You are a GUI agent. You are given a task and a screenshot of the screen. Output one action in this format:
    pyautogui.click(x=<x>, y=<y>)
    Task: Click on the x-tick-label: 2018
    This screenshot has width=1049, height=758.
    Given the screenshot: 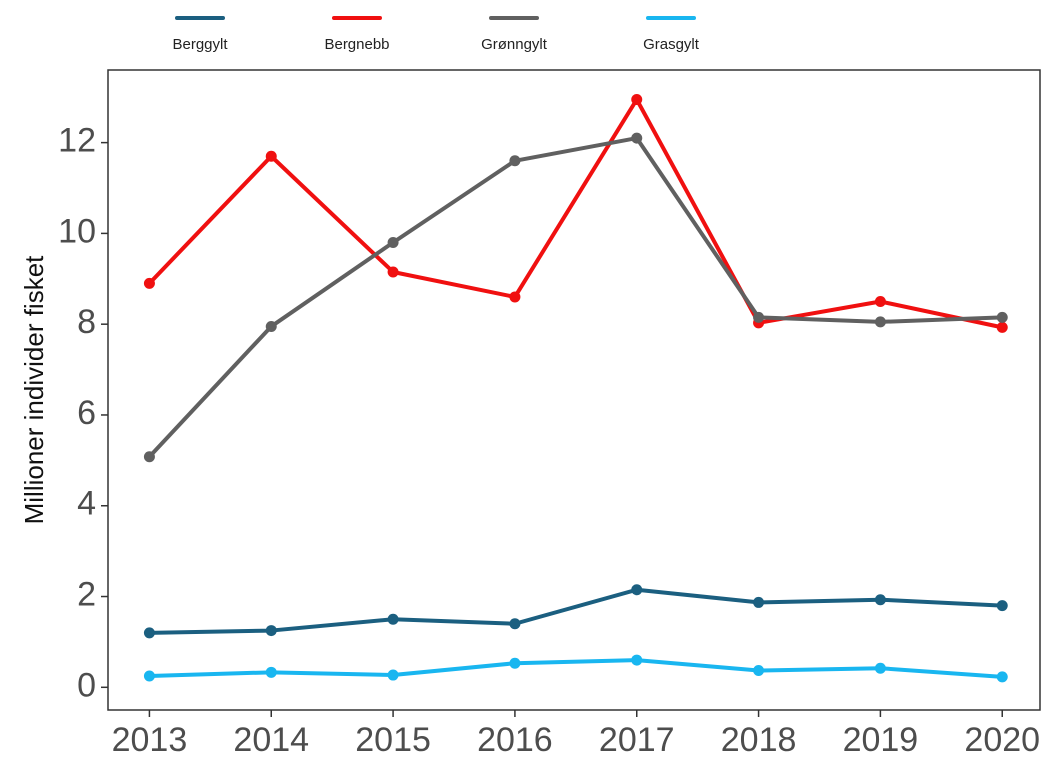 What is the action you would take?
    pyautogui.click(x=759, y=739)
    